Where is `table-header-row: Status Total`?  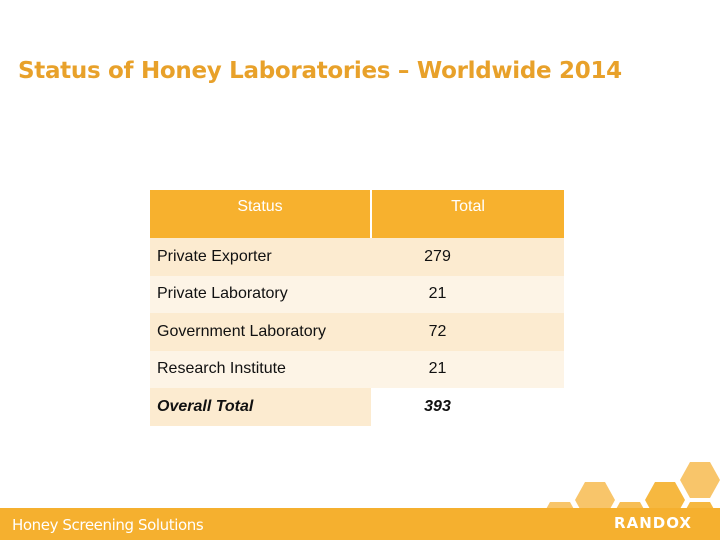 table-header-row: Status Total is located at coordinates (357, 214).